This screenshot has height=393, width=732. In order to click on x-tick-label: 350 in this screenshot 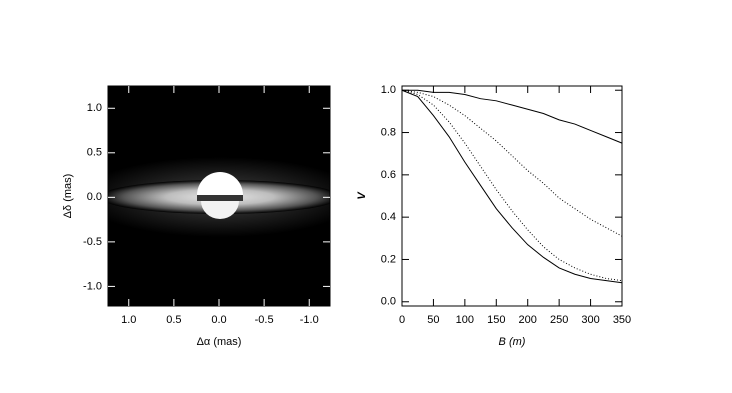, I will do `click(622, 320)`.